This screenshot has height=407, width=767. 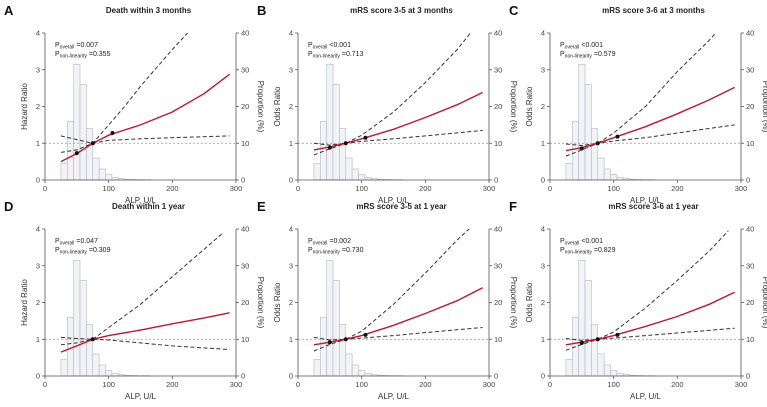 I want to click on panel-letter: B, so click(x=261, y=10).